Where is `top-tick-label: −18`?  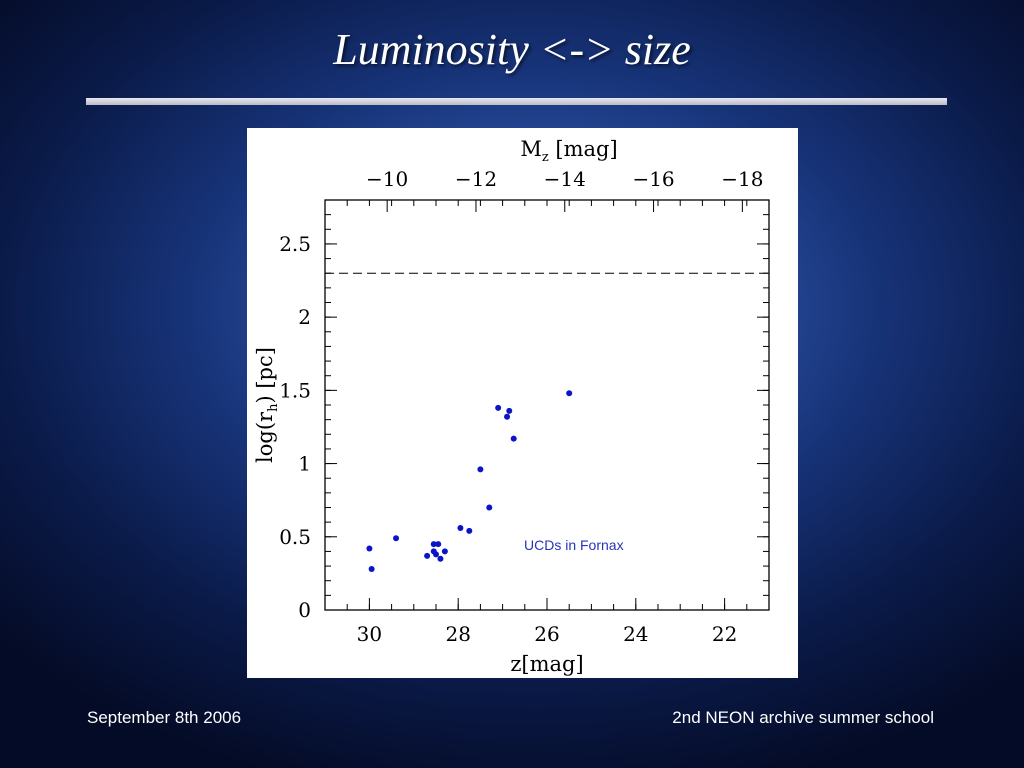 top-tick-label: −18 is located at coordinates (742, 179).